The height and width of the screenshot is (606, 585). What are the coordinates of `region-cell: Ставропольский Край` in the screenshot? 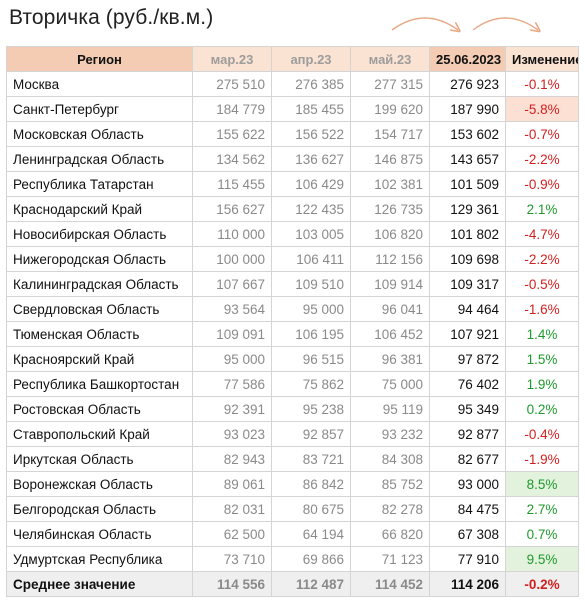 It's located at (99, 434).